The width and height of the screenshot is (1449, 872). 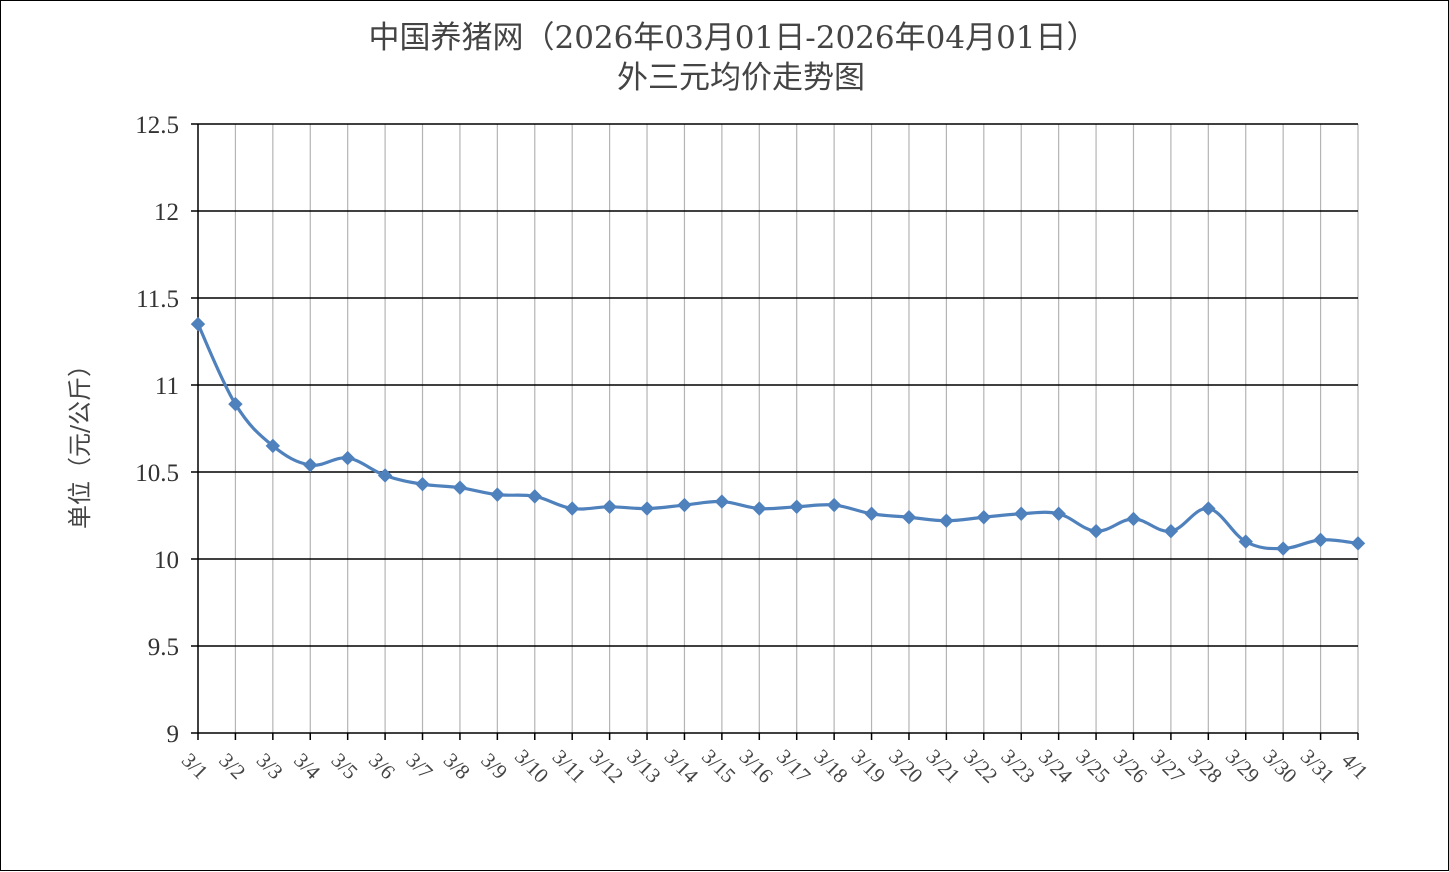 I want to click on y-tick-label: 9, so click(x=173, y=734).